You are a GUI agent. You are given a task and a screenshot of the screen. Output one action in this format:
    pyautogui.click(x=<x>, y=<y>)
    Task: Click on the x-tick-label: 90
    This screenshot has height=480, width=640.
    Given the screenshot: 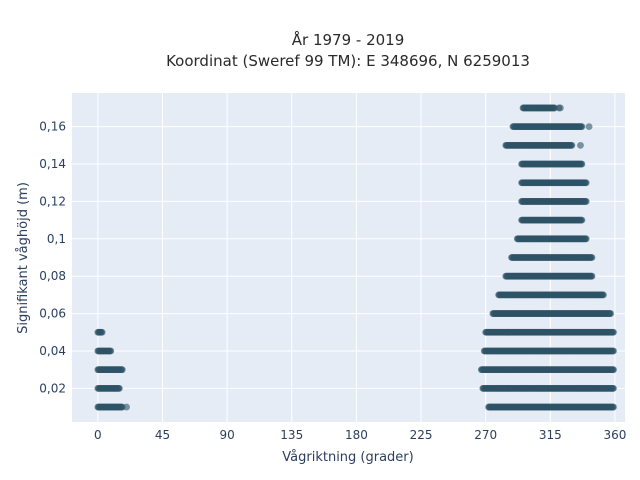 What is the action you would take?
    pyautogui.click(x=226, y=435)
    